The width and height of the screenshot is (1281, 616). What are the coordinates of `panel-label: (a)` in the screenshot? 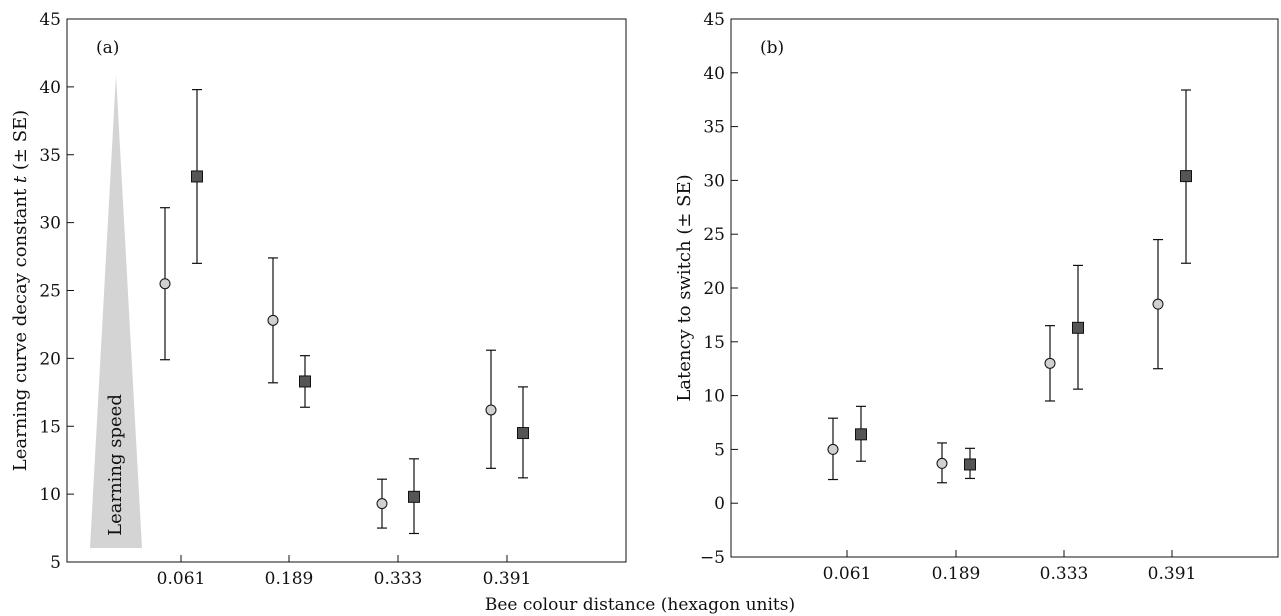 It's located at (107, 48).